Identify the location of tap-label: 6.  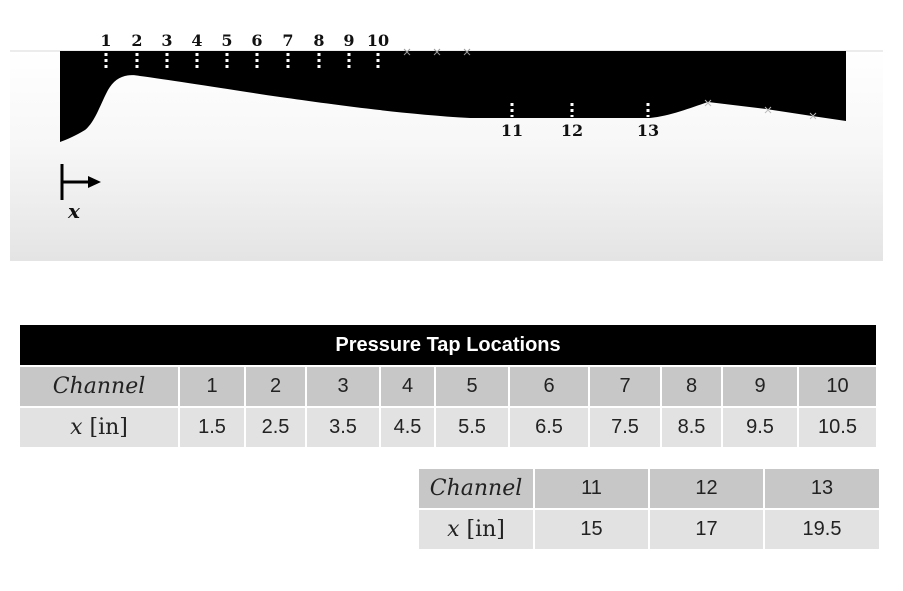
(256, 40).